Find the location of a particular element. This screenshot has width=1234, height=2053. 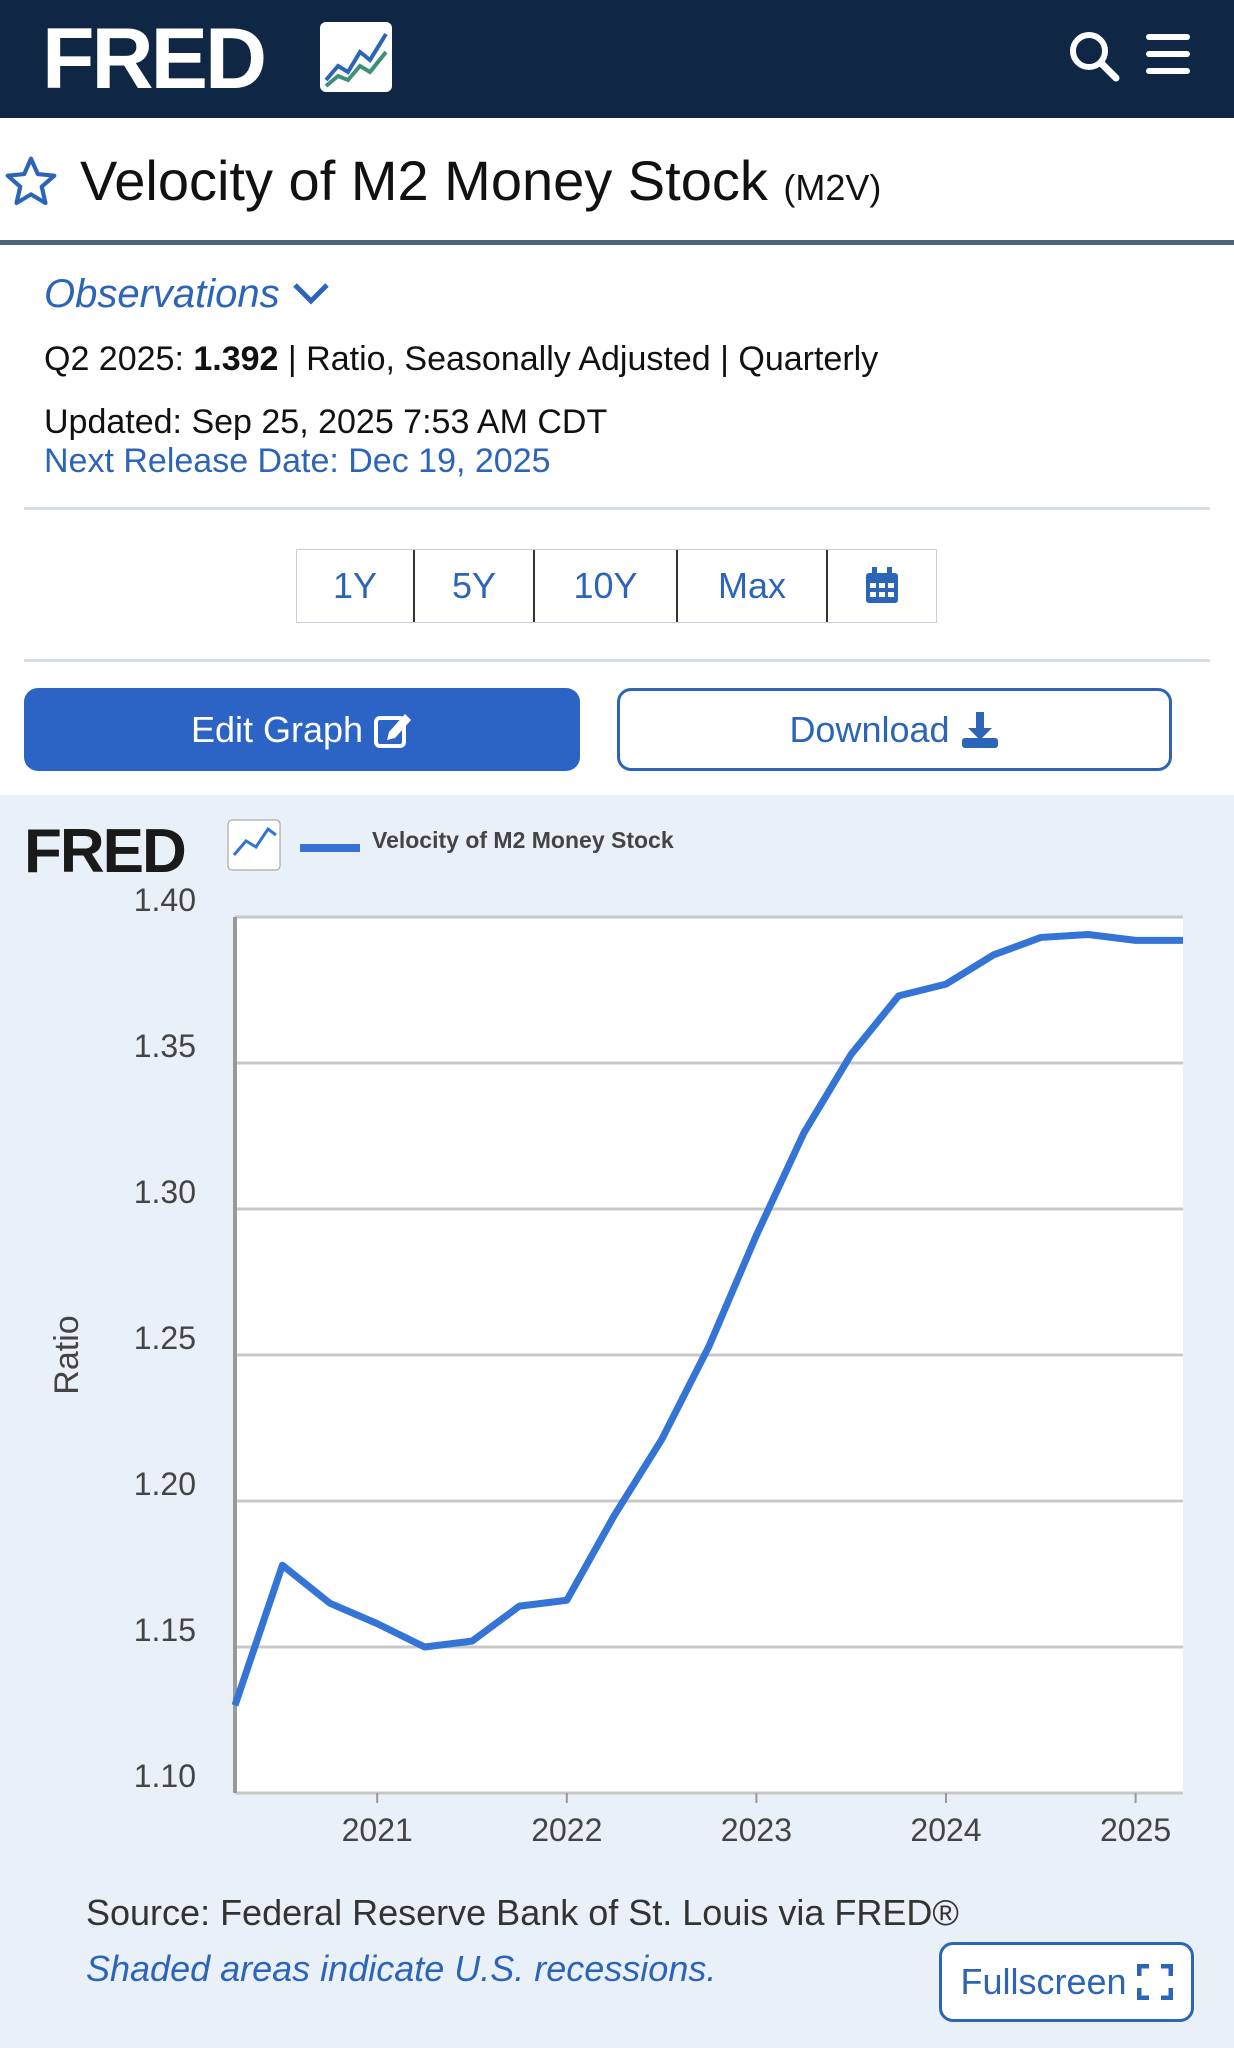

menu-icon is located at coordinates (1168, 54).